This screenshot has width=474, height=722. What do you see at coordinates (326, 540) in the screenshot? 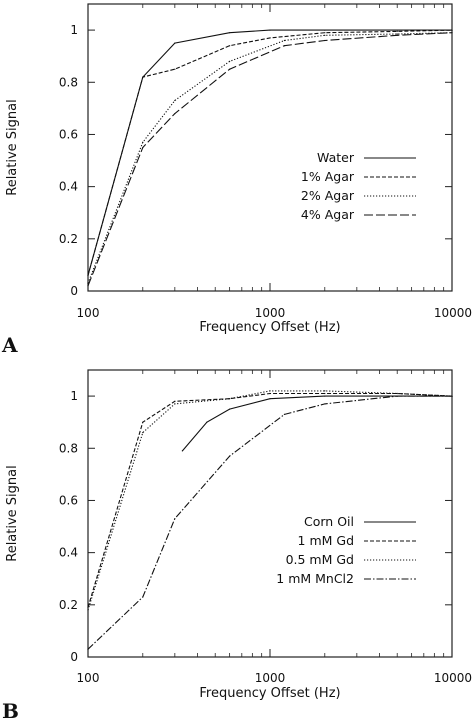
I see `legend-label: 1 mM Gd` at bounding box center [326, 540].